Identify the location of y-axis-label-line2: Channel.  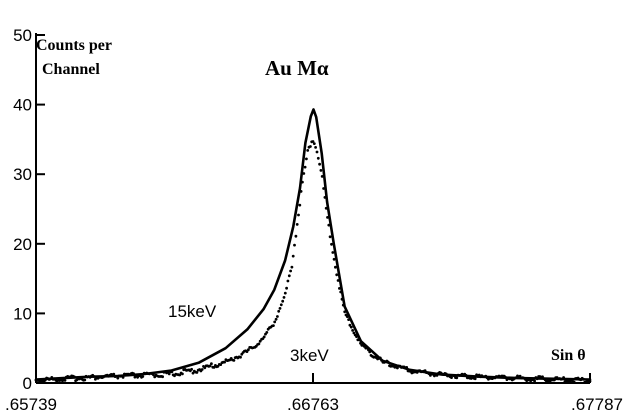
(71, 69).